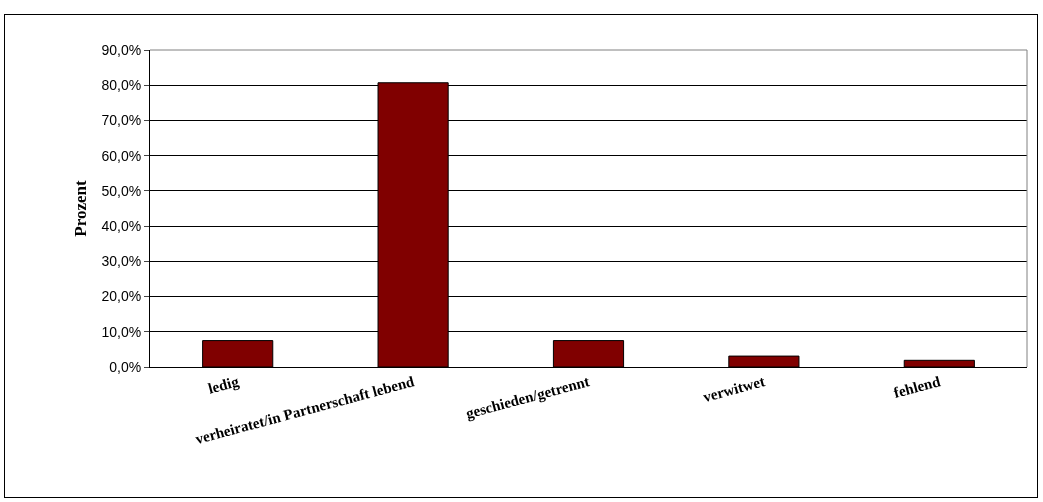 Image resolution: width=1043 pixels, height=502 pixels. I want to click on y-tick-label: 80,0%, so click(121, 85).